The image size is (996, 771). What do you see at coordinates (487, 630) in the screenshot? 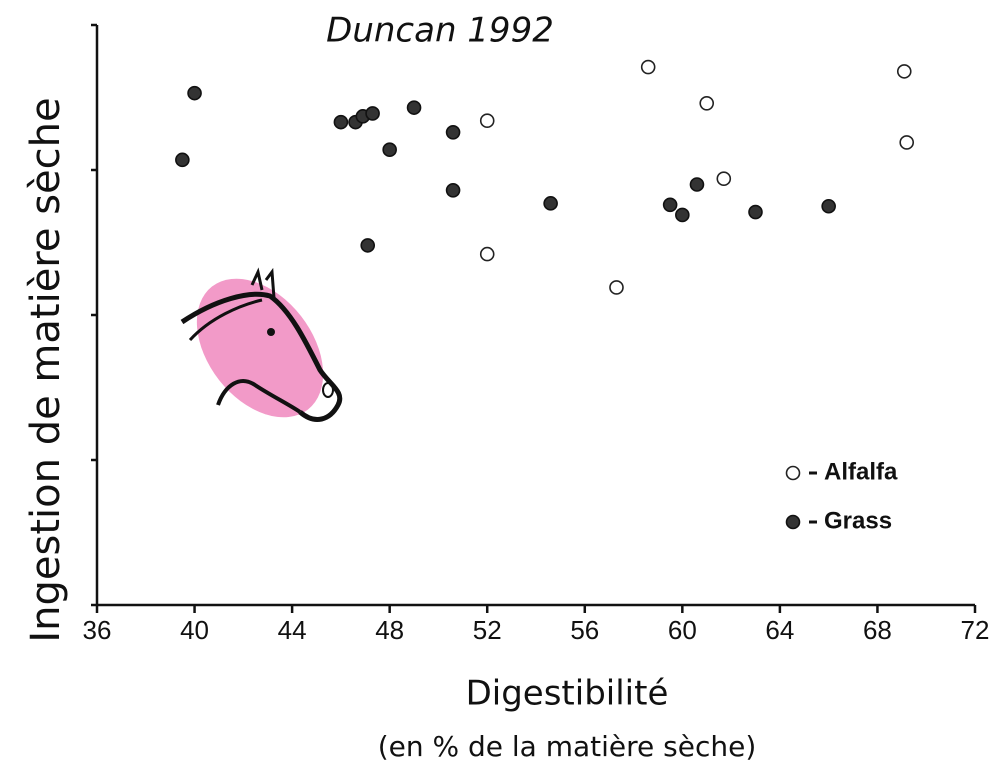
I see `x-tick-label: 52` at bounding box center [487, 630].